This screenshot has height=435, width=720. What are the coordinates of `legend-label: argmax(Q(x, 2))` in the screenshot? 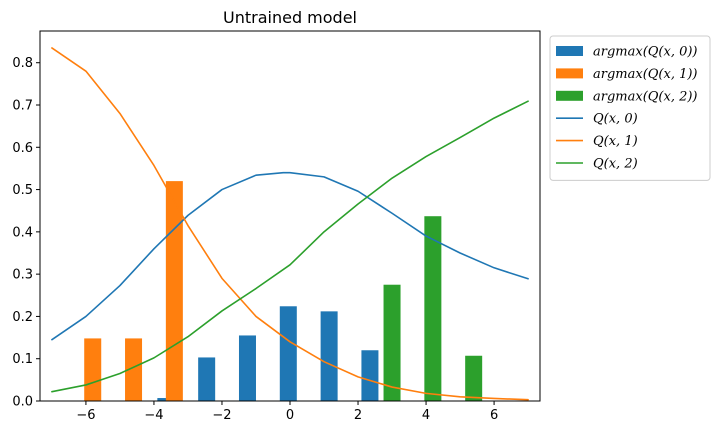 It's located at (645, 96).